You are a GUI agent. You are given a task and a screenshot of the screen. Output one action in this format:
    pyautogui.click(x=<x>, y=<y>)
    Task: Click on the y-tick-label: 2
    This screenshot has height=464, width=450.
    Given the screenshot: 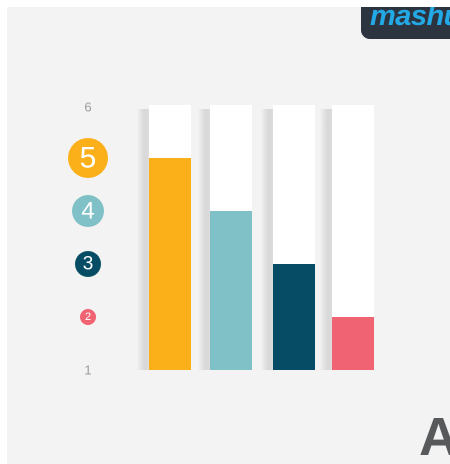 What is the action you would take?
    pyautogui.click(x=88, y=317)
    